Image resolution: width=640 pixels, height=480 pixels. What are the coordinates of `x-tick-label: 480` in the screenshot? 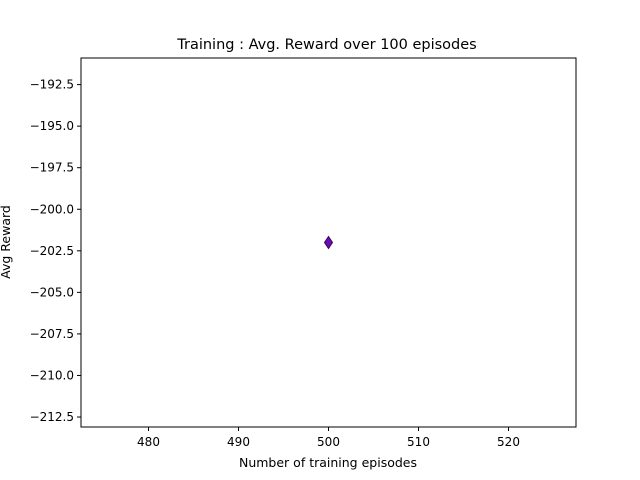 It's located at (148, 442).